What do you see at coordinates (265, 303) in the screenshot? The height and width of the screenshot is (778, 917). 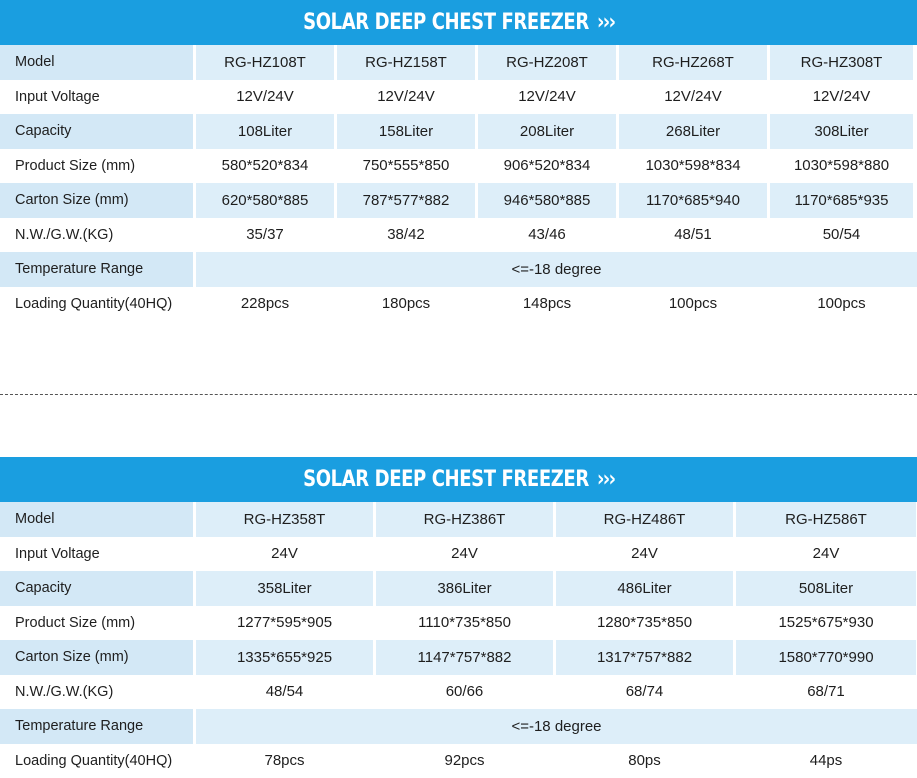 I see `value-cell: 228pcs` at bounding box center [265, 303].